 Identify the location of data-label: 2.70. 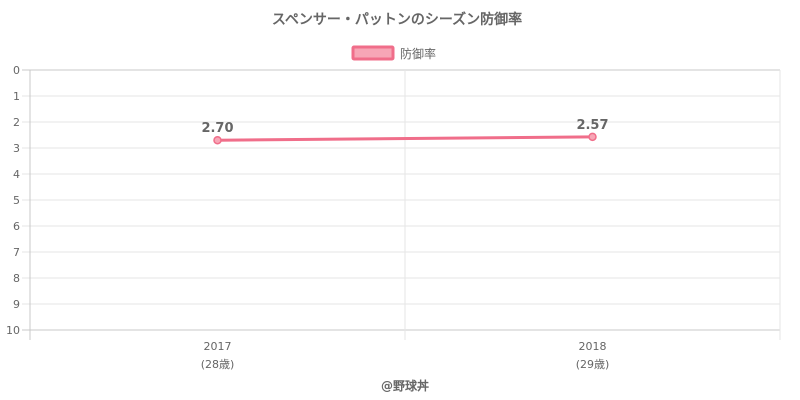
(217, 128).